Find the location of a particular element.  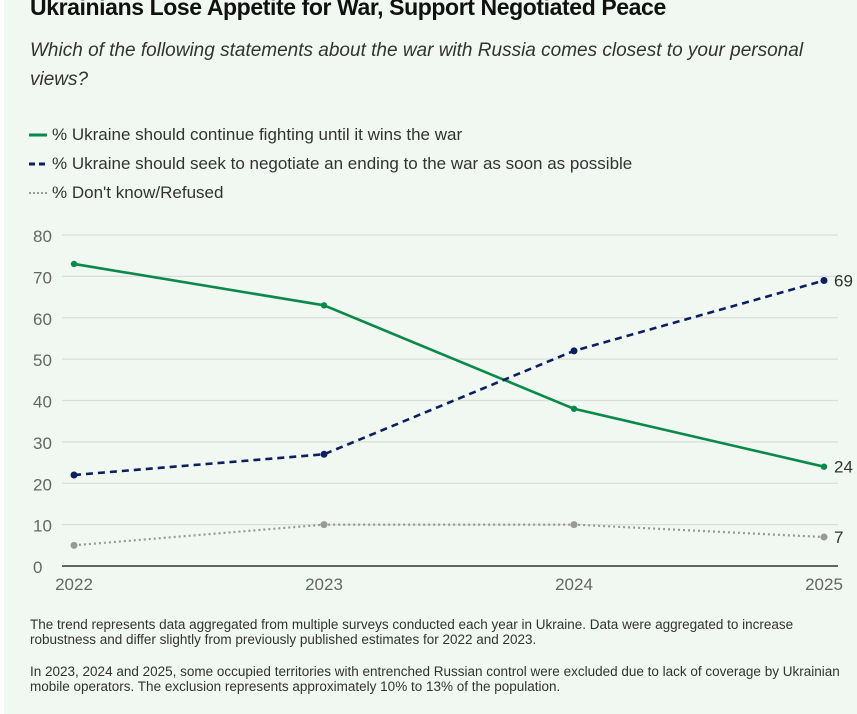

end-value-label-fight: 24 is located at coordinates (843, 467).